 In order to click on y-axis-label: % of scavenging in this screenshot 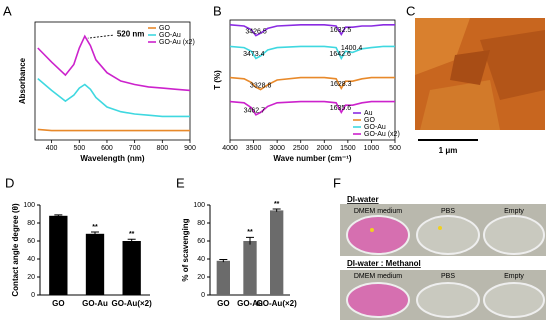, I will do `click(185, 249)`.